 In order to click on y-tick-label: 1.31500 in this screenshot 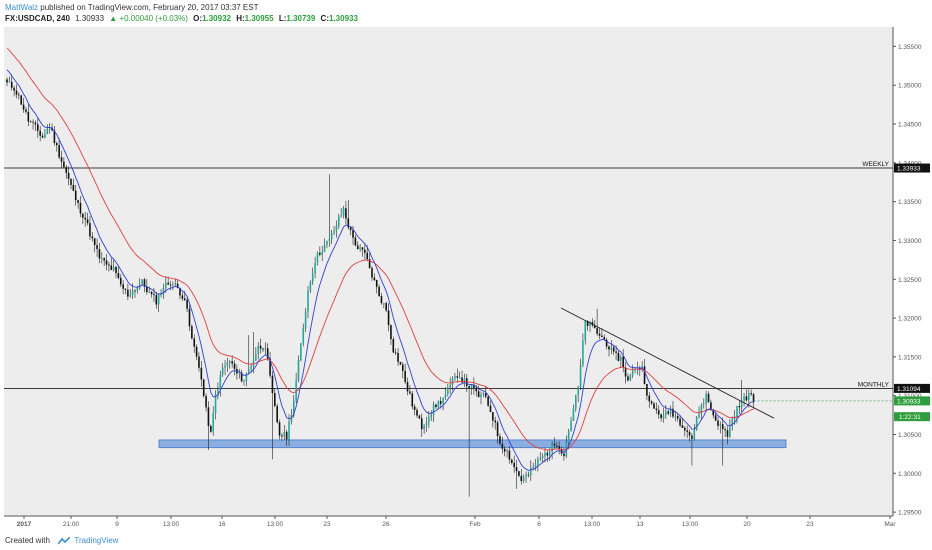, I will do `click(910, 357)`.